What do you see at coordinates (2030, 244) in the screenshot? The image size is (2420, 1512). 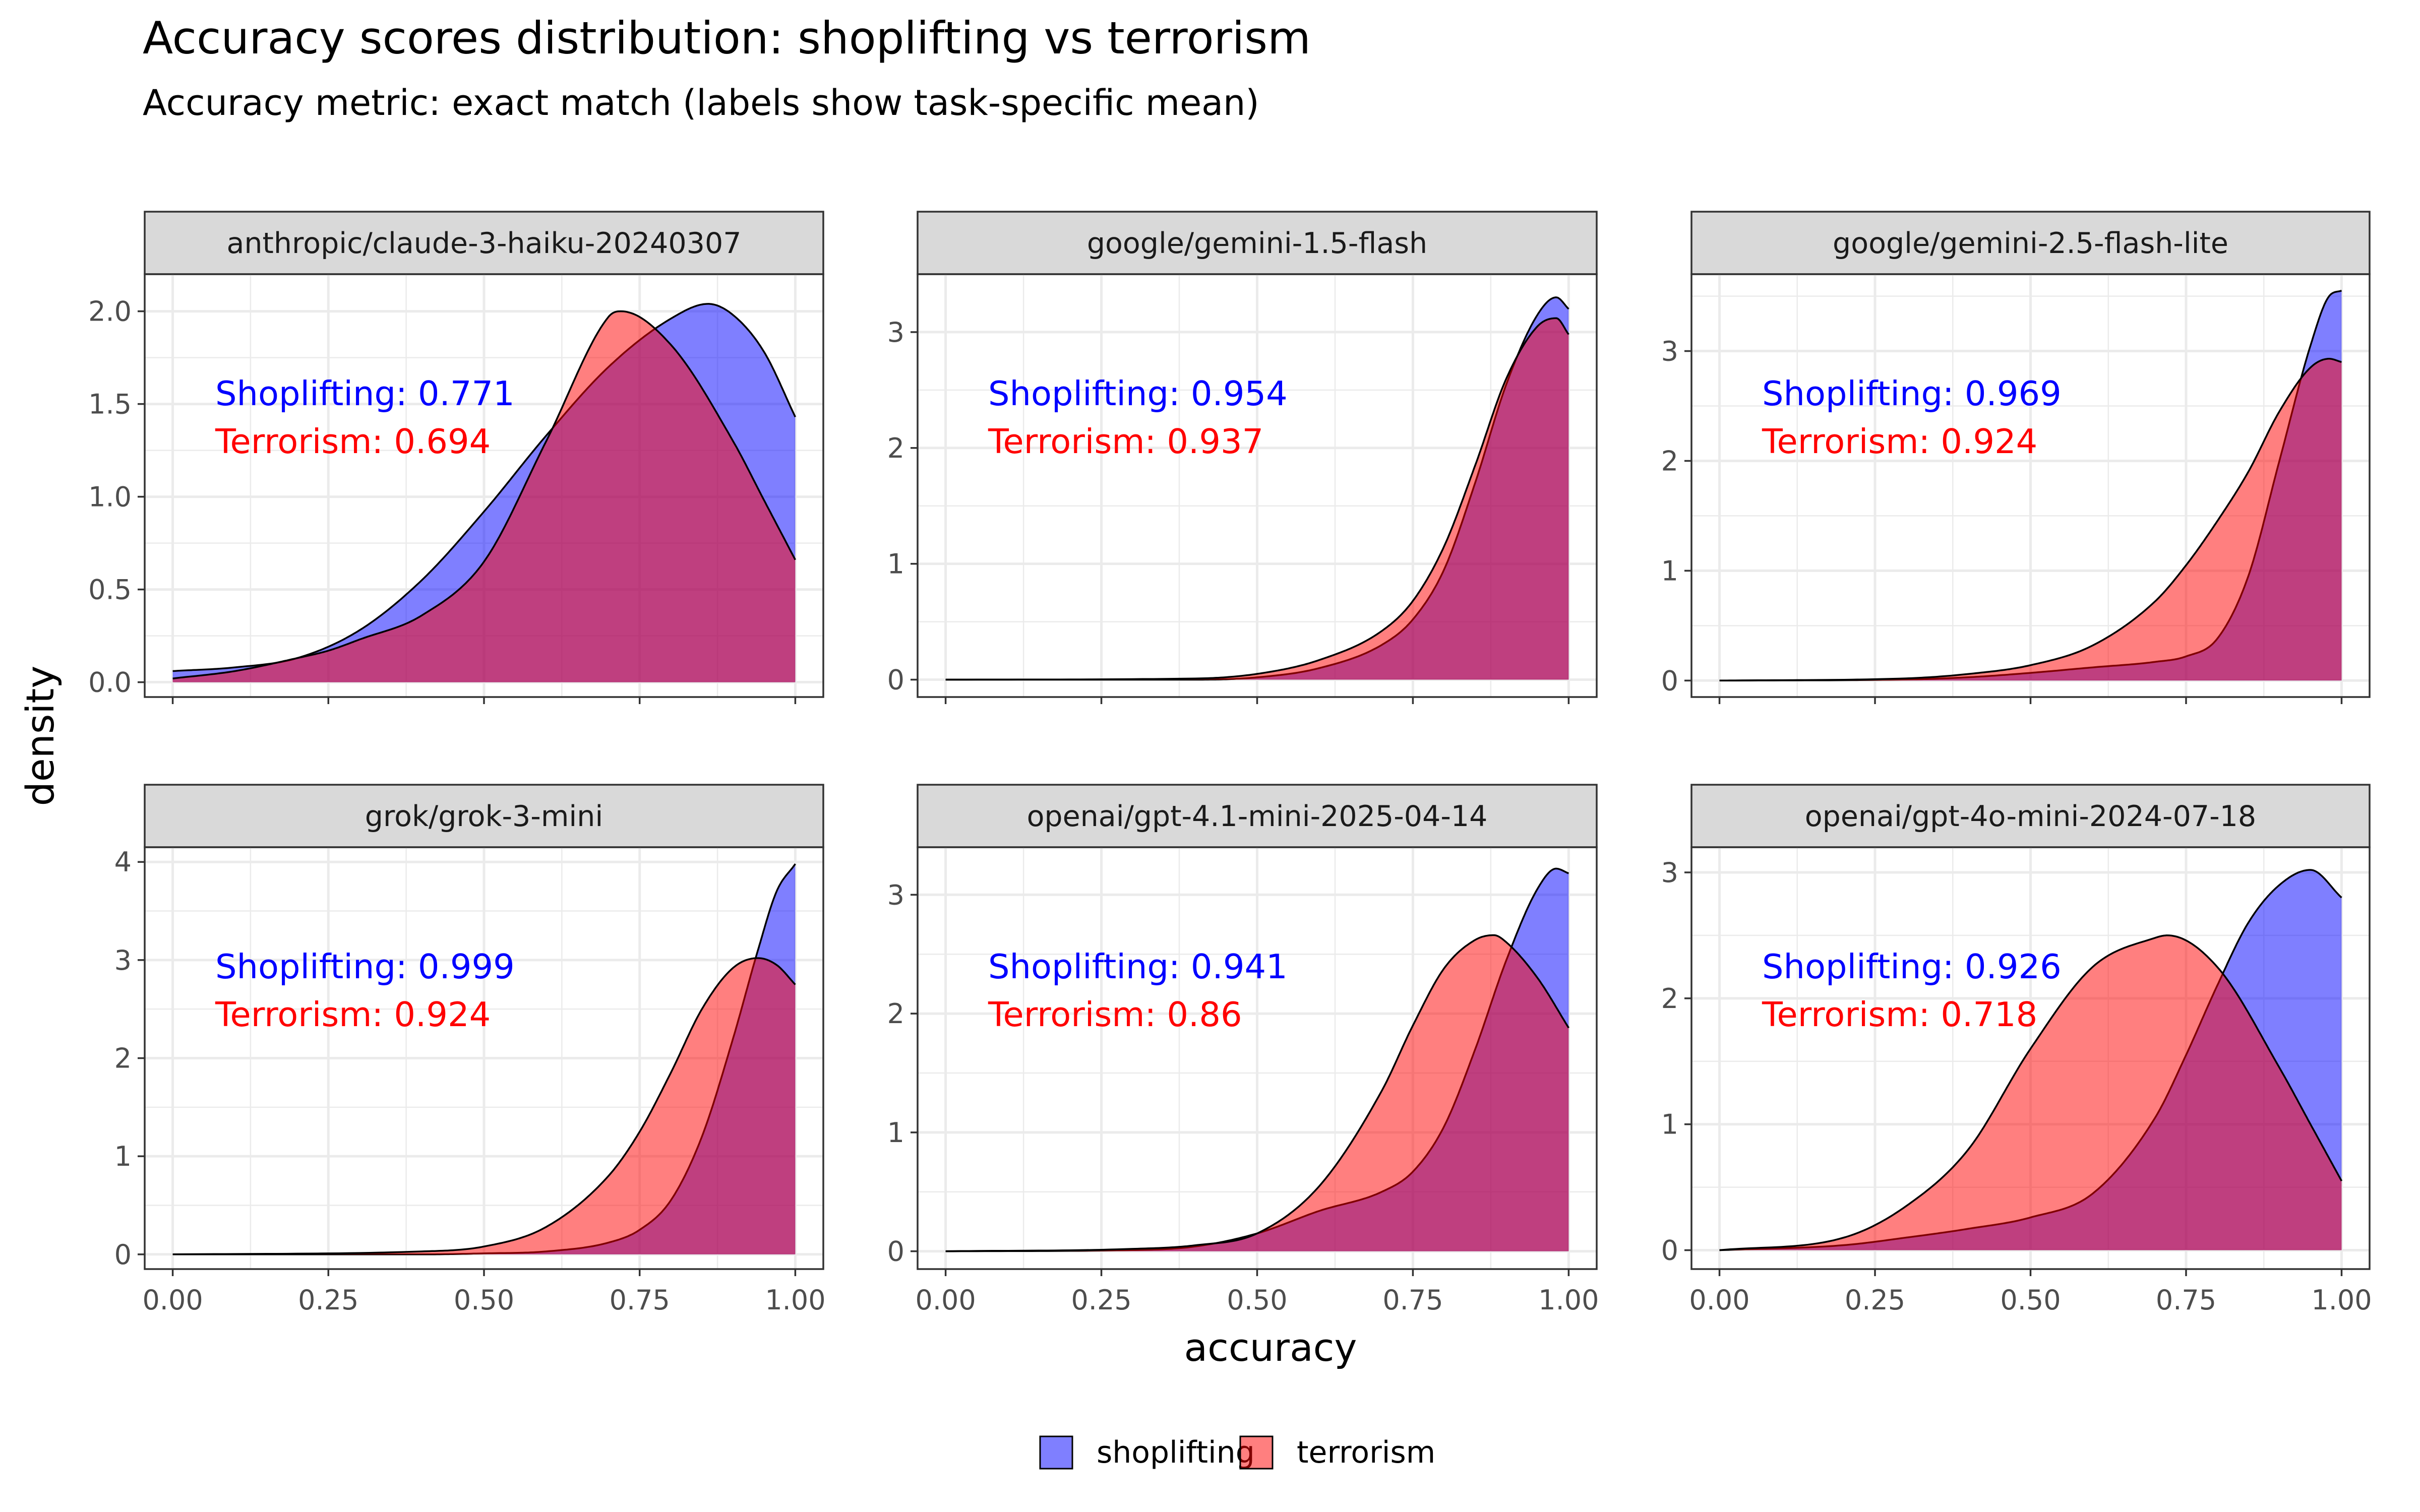 I see `facet-strip-label: google/gemini-2.5-flash-lite` at bounding box center [2030, 244].